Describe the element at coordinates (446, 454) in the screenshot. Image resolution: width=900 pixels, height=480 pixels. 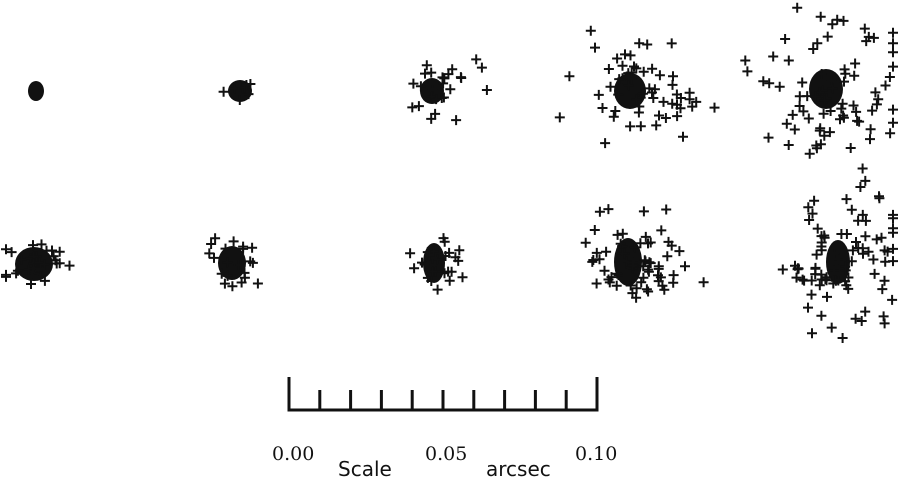
I see `scale-tick-label-1: 0.05` at that location.